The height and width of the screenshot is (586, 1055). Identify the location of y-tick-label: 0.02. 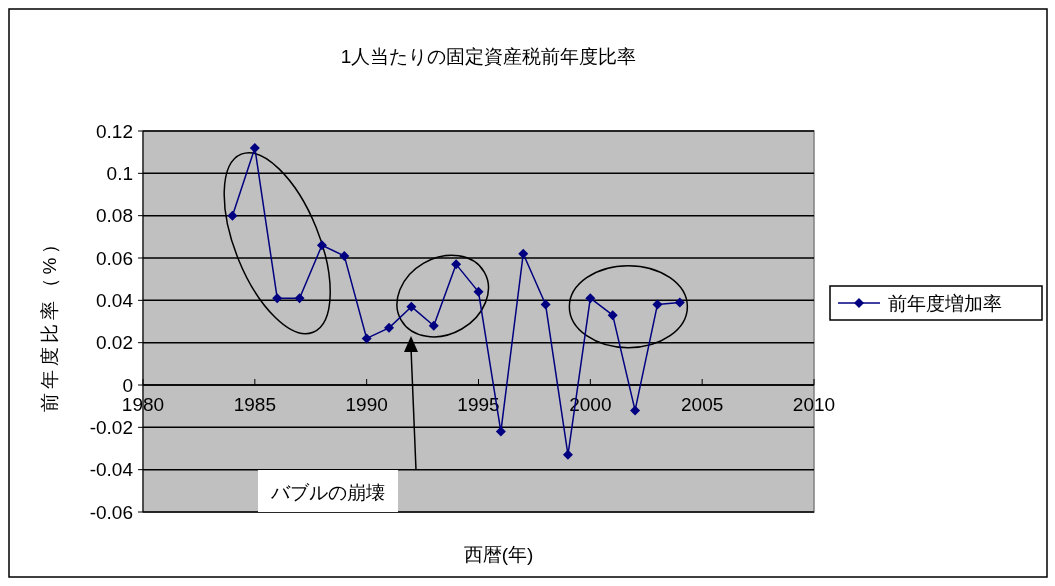
(114, 343).